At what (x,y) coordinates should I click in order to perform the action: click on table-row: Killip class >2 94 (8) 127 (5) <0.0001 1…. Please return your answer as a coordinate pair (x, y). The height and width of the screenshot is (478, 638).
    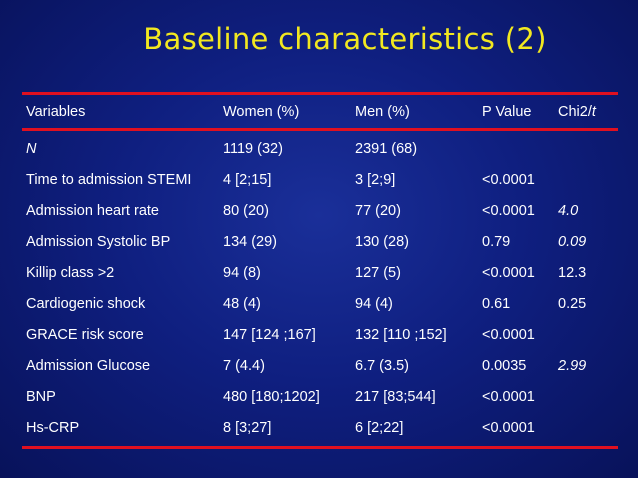
    Looking at the image, I should click on (320, 272).